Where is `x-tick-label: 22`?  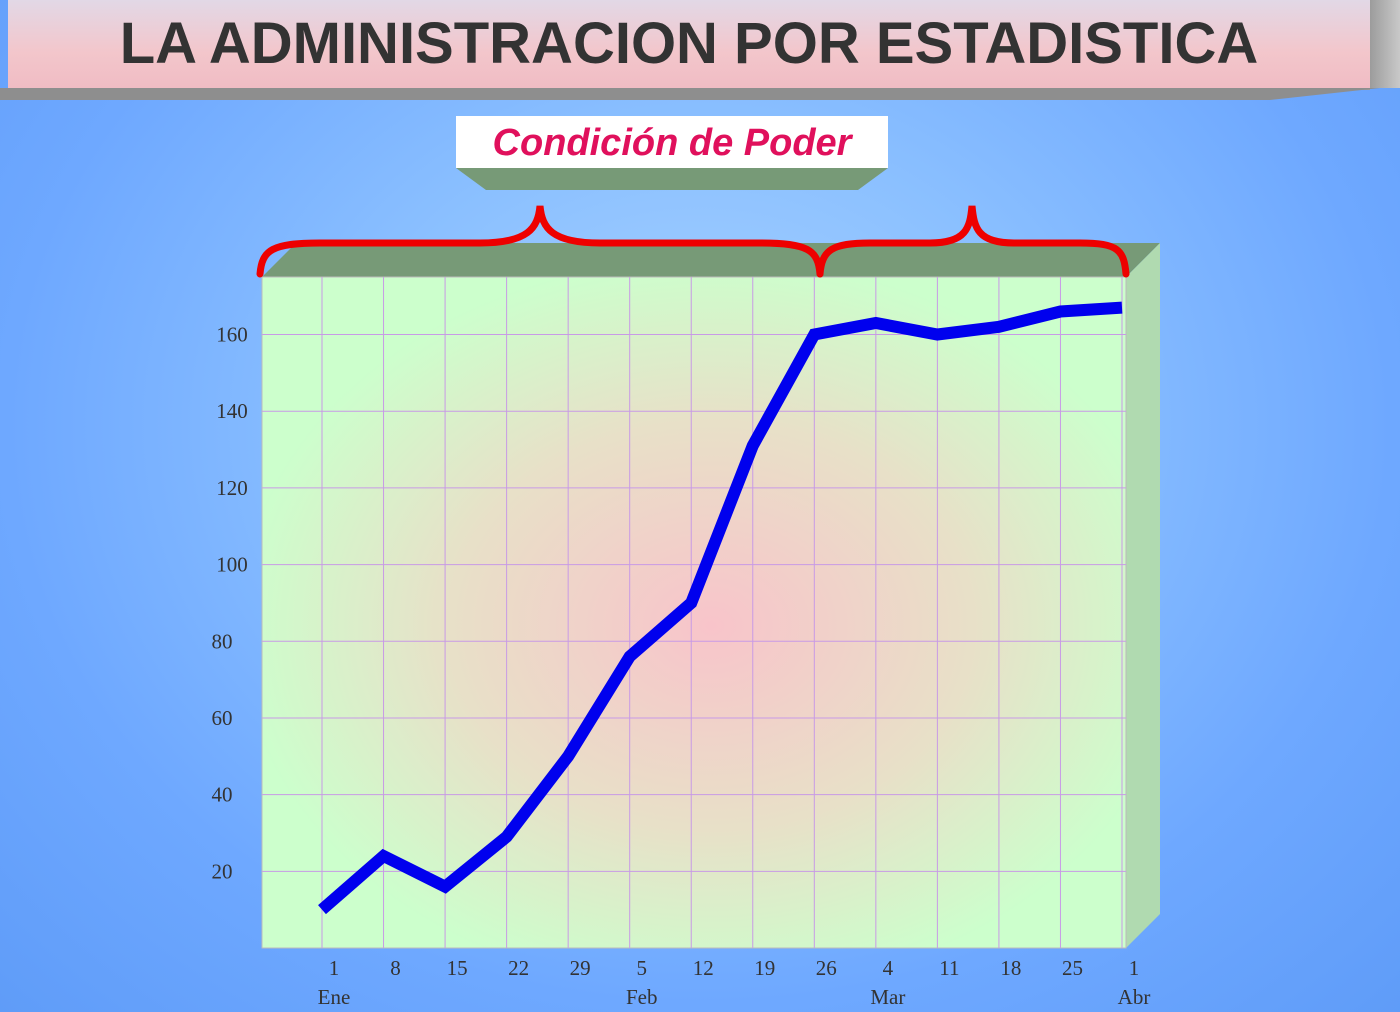
x-tick-label: 22 is located at coordinates (518, 968).